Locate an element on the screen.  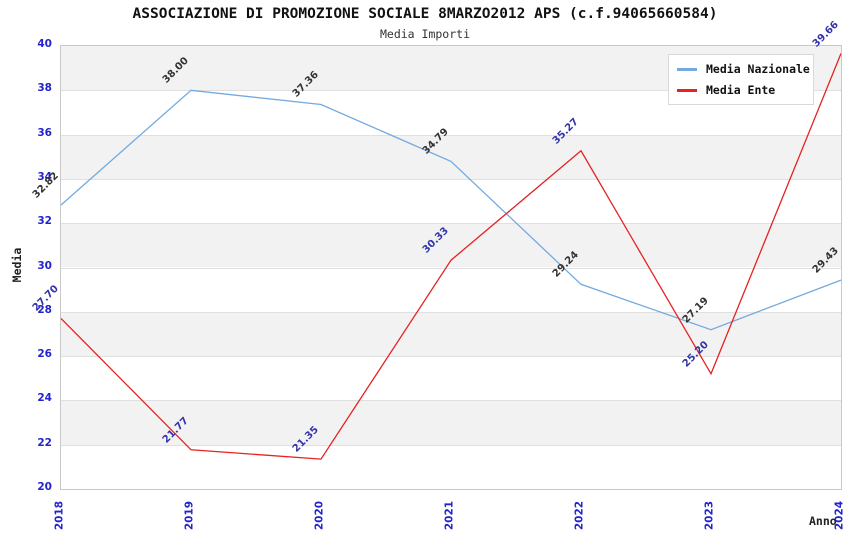
x-tick-label: 2019 is located at coordinates (189, 515).